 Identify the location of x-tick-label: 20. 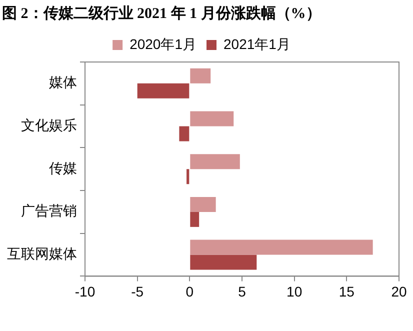
(399, 291).